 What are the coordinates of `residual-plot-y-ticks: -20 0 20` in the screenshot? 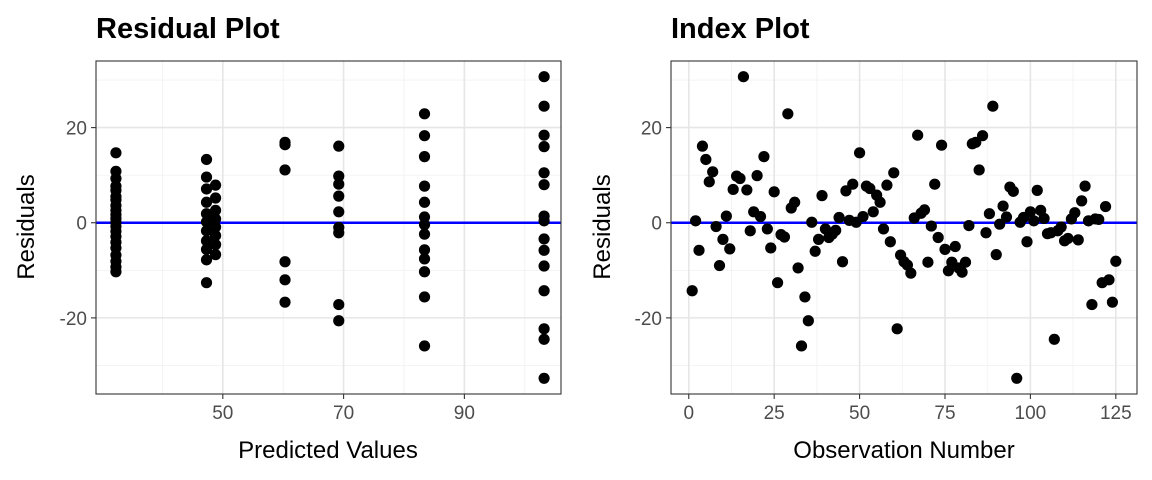 It's located at (78, 224).